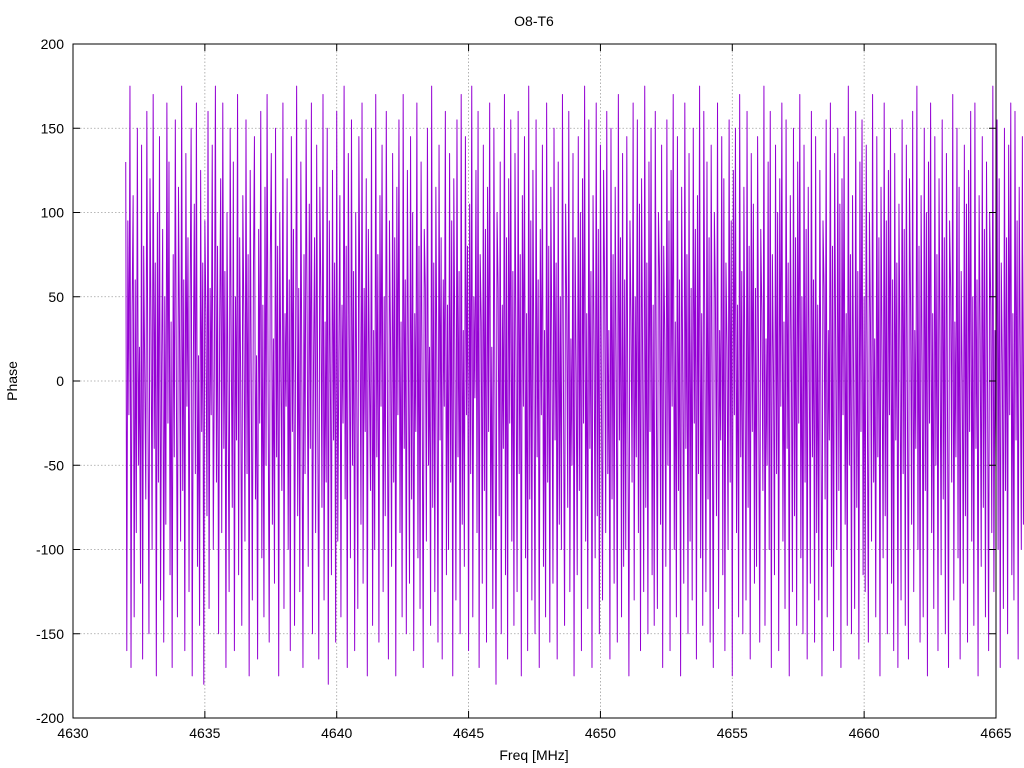  Describe the element at coordinates (204, 733) in the screenshot. I see `x-tick-label: 4635` at that location.